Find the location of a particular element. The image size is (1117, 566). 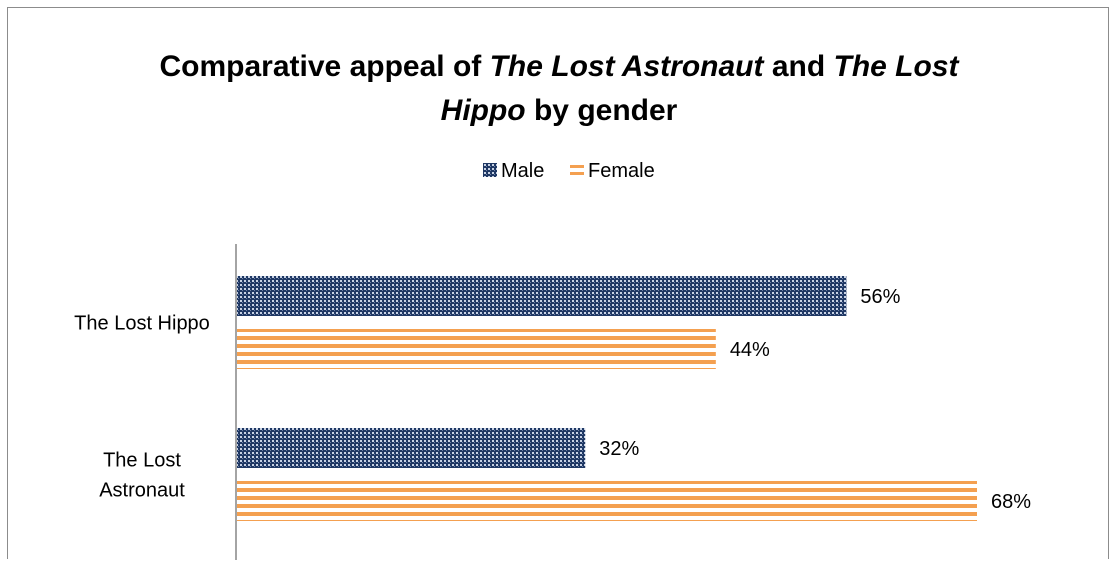

title-run: The Lost Astronaut is located at coordinates (628, 66).